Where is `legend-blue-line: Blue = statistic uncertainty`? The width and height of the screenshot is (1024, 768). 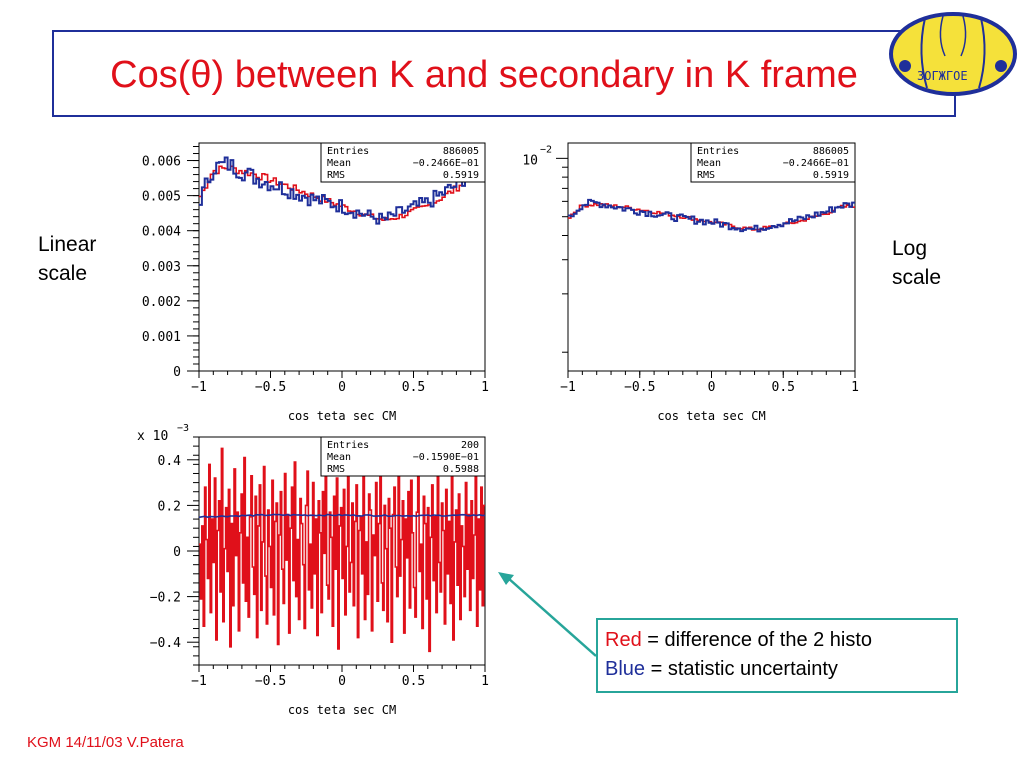
legend-blue-line: Blue = statistic uncertainty is located at coordinates (780, 669).